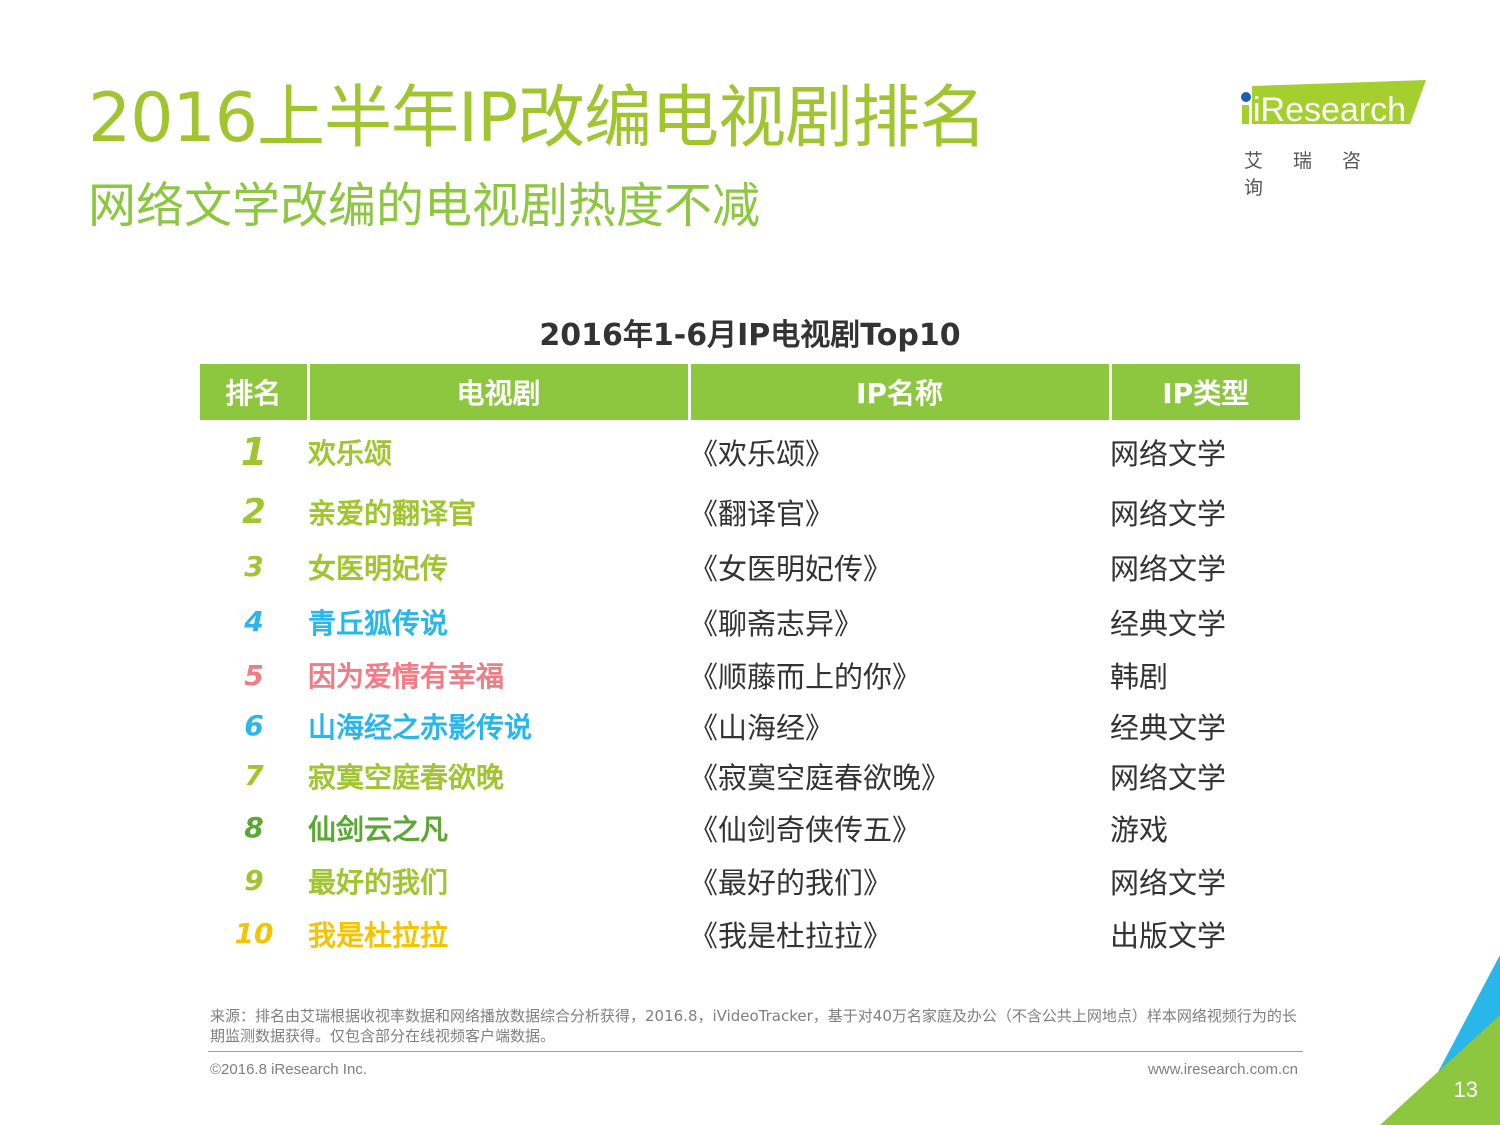 This screenshot has height=1125, width=1500. Describe the element at coordinates (755, 1051) in the screenshot. I see `footer-divider` at that location.